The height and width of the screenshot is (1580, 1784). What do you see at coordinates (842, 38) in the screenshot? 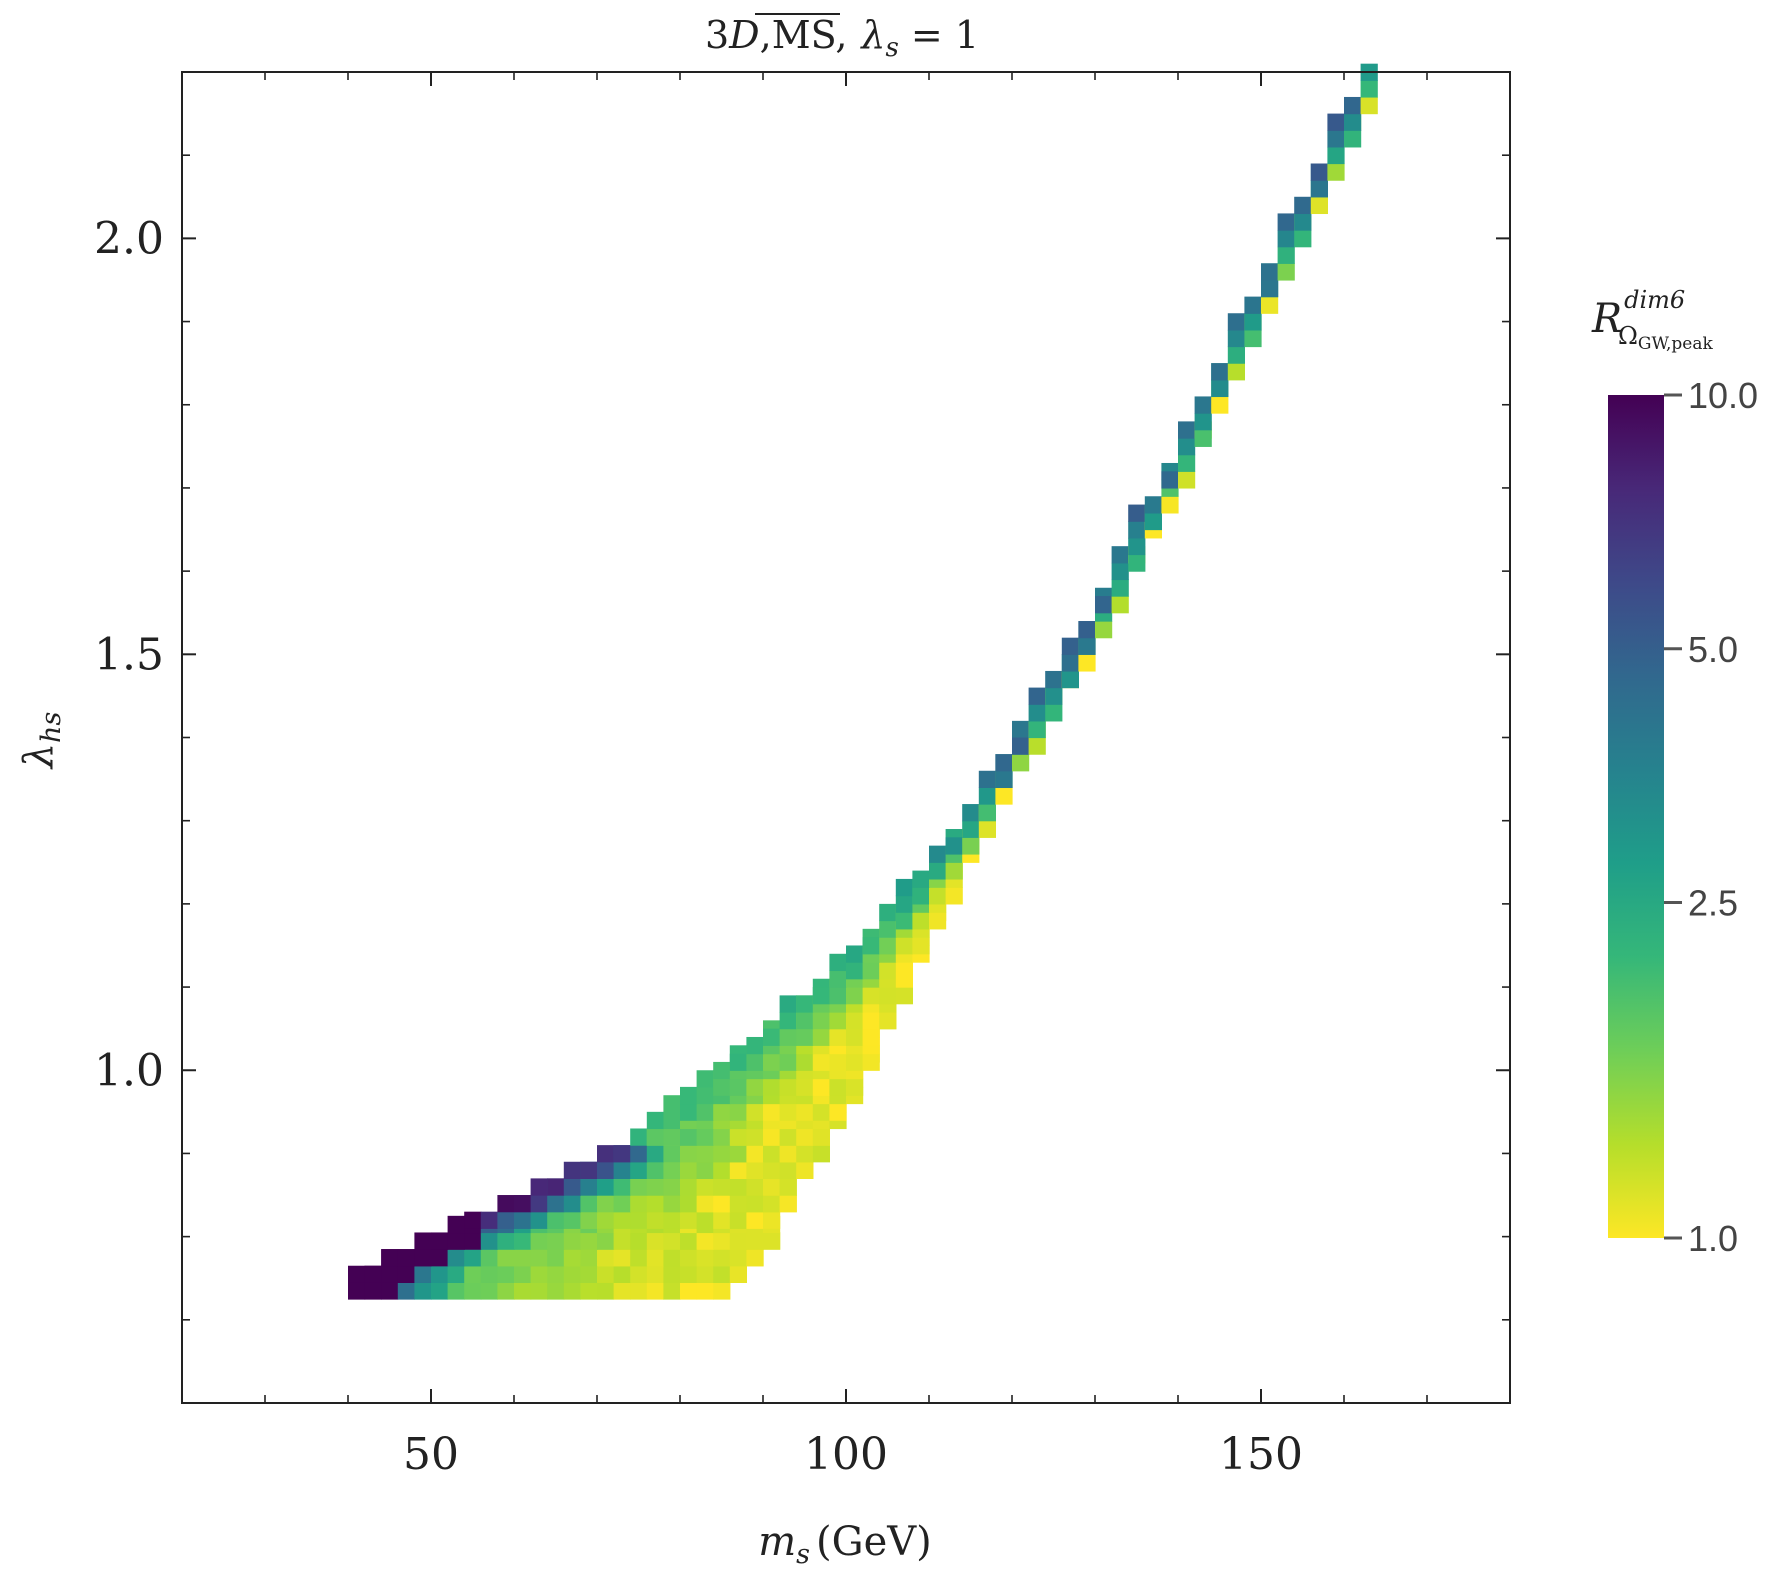
I see `chart-title: 3D,MS, λs = 1` at bounding box center [842, 38].